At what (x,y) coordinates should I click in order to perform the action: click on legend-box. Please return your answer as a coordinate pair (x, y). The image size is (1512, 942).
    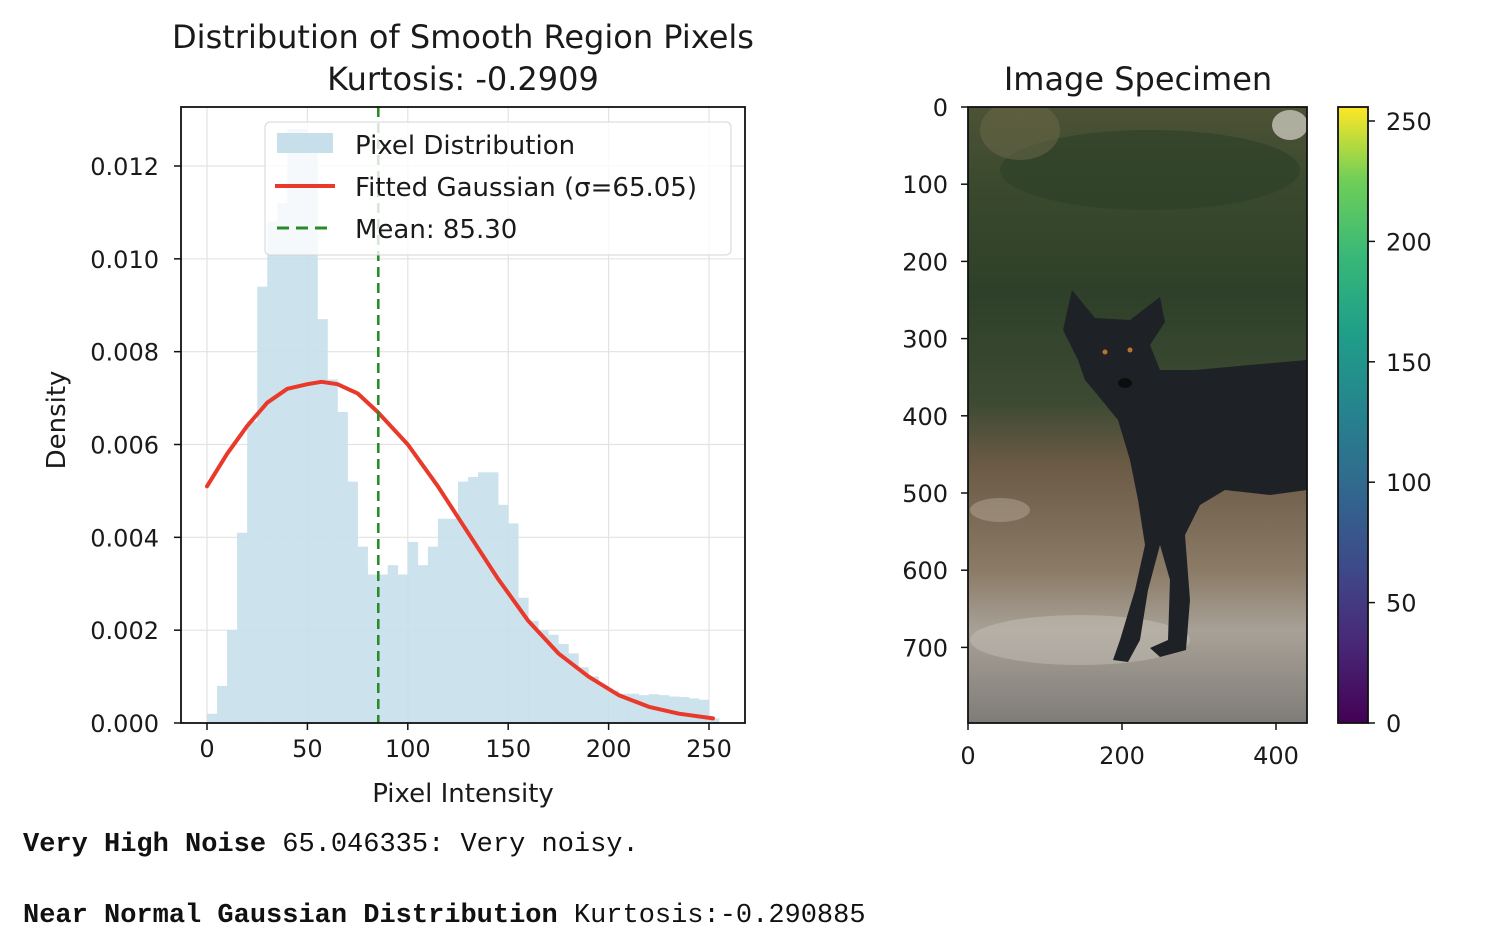
    Looking at the image, I should click on (498, 188).